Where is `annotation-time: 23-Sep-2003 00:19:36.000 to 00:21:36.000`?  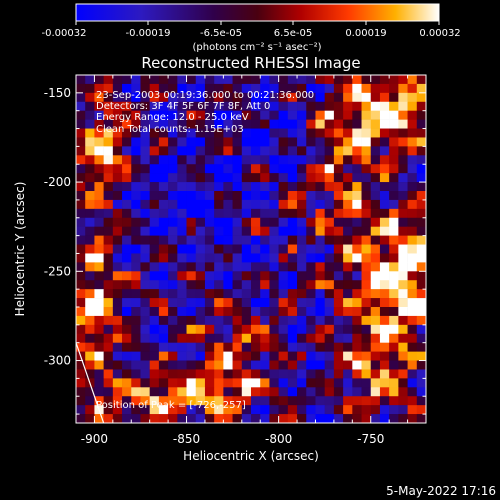
annotation-time: 23-Sep-2003 00:19:36.000 to 00:21:36.000 is located at coordinates (205, 95).